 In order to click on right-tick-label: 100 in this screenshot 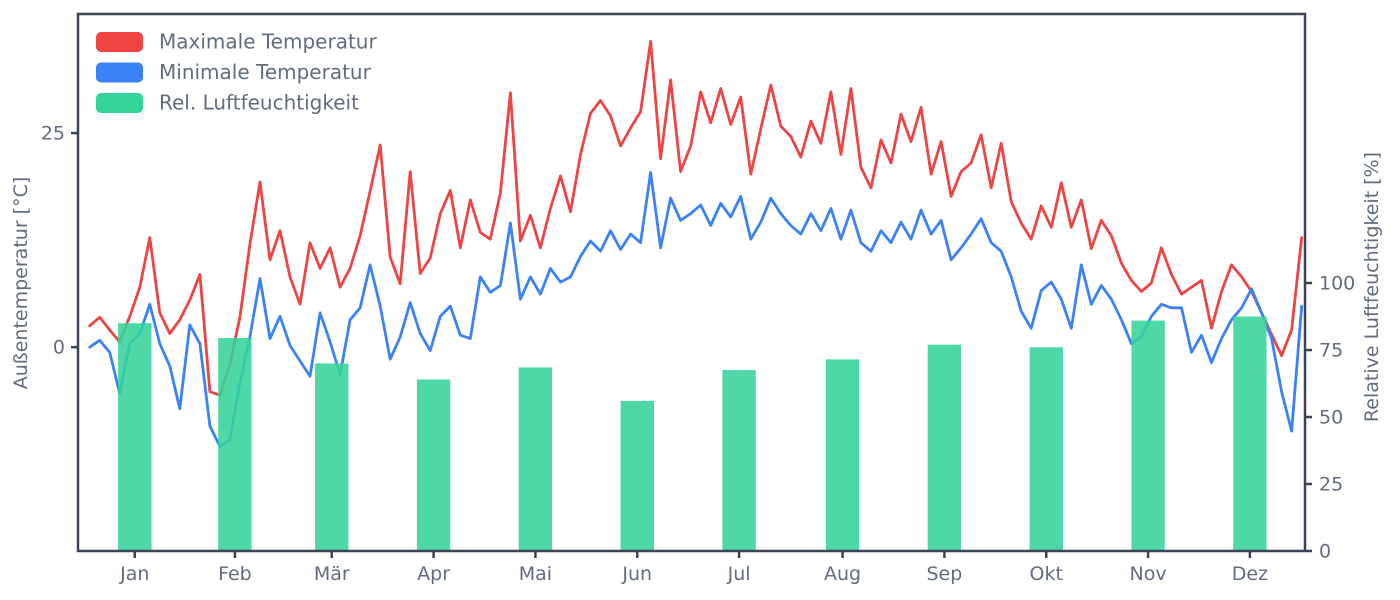, I will do `click(1337, 284)`.